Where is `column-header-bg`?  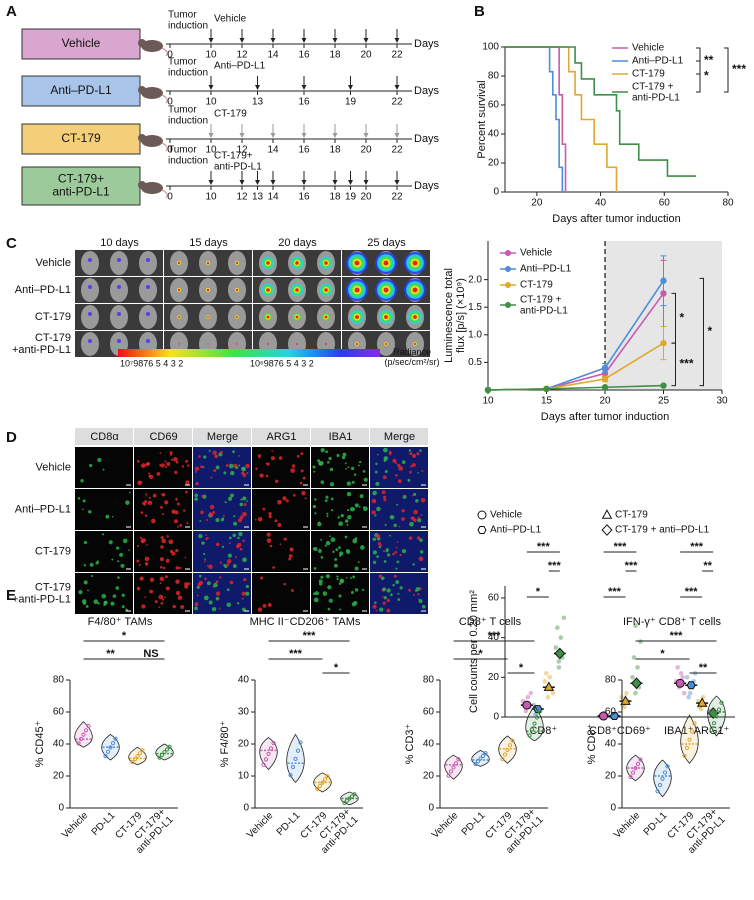 column-header-bg is located at coordinates (281, 436).